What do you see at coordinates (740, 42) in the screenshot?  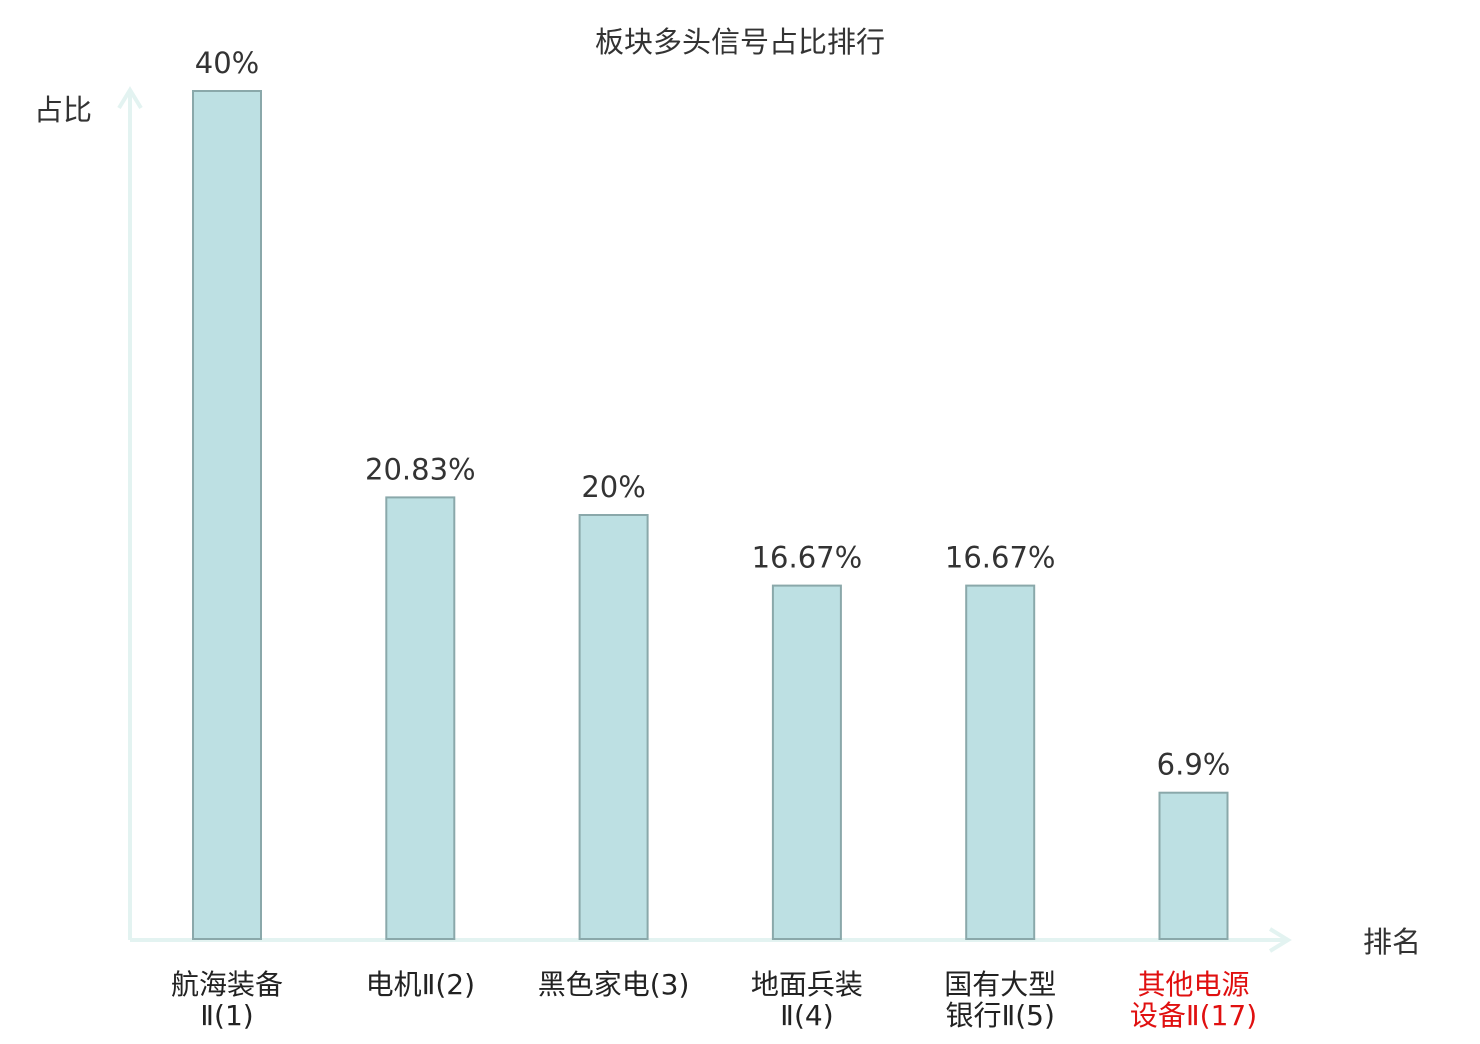 I see `chart-title: 板块多头信号占比排行` at bounding box center [740, 42].